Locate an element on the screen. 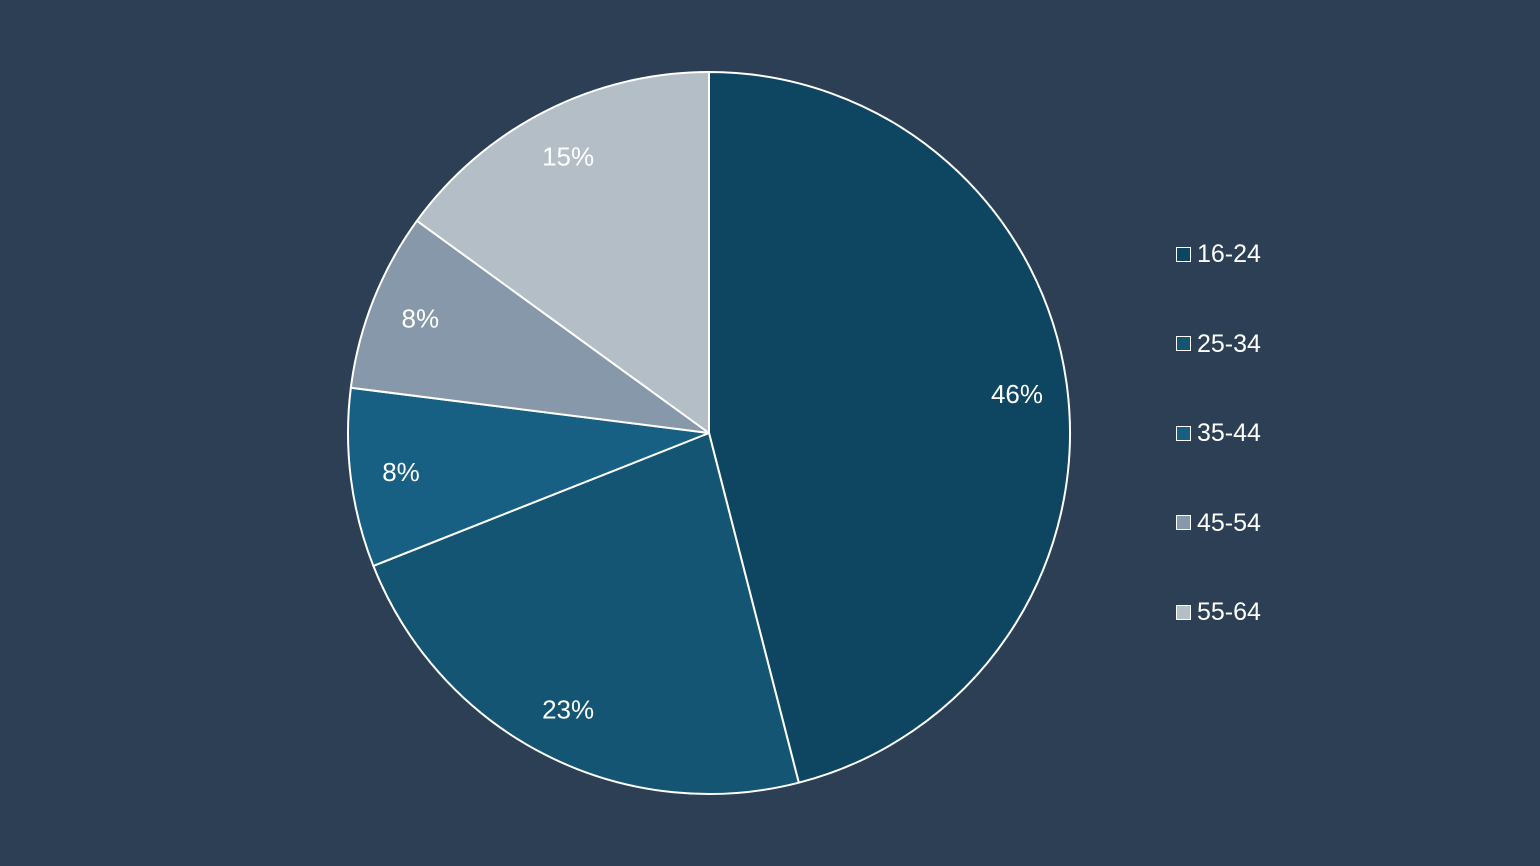 The width and height of the screenshot is (1540, 866). legend-item-45-54: 45-54 is located at coordinates (1276, 523).